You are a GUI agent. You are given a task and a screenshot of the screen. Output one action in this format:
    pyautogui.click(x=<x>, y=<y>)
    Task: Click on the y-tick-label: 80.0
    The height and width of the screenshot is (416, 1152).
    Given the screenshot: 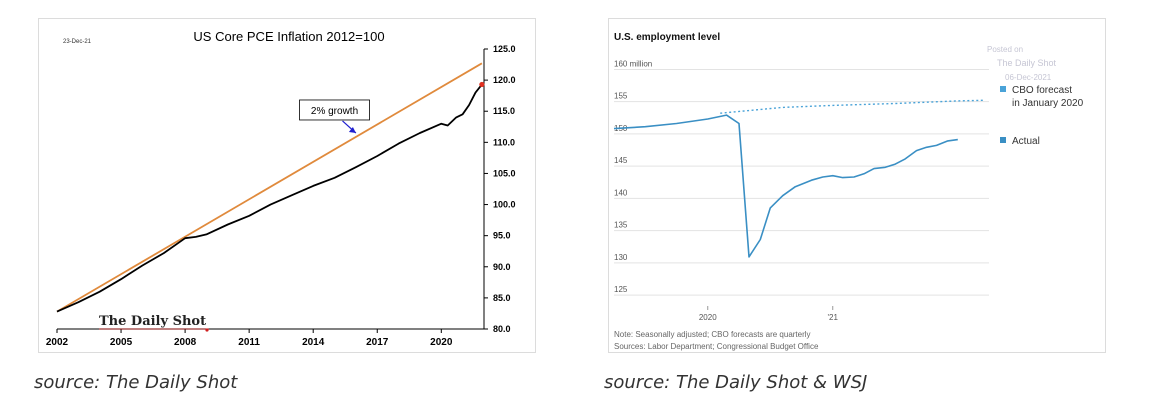 What is the action you would take?
    pyautogui.click(x=502, y=329)
    